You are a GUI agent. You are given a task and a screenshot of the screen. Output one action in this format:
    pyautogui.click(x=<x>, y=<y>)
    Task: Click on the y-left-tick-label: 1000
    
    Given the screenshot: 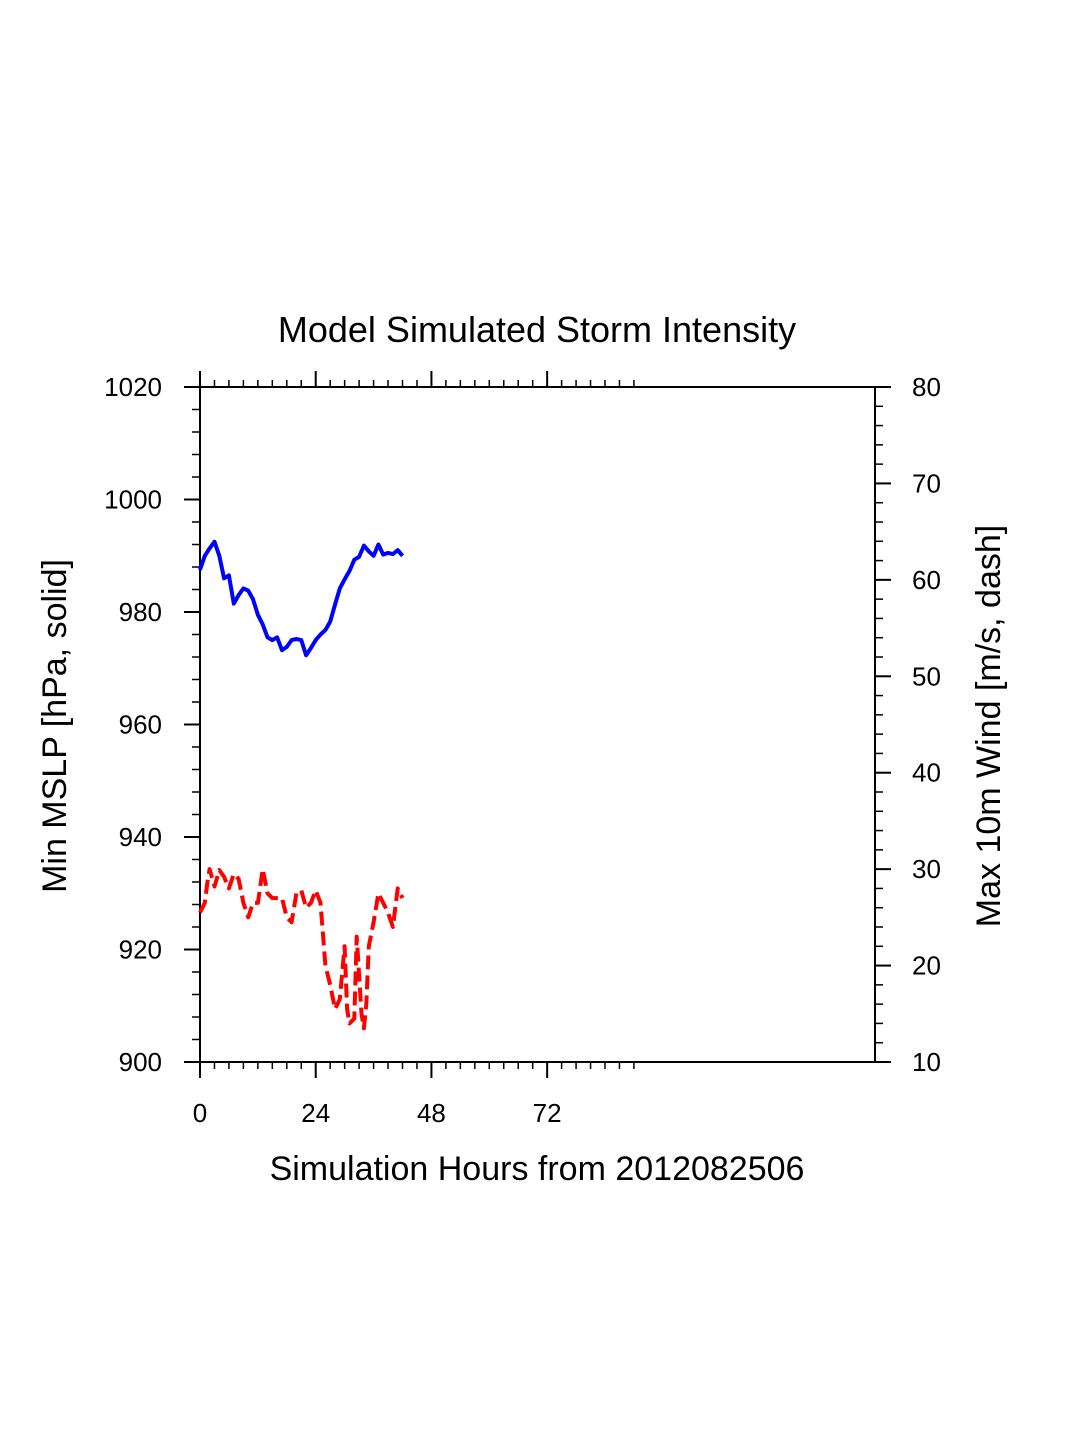 What is the action you would take?
    pyautogui.click(x=133, y=500)
    